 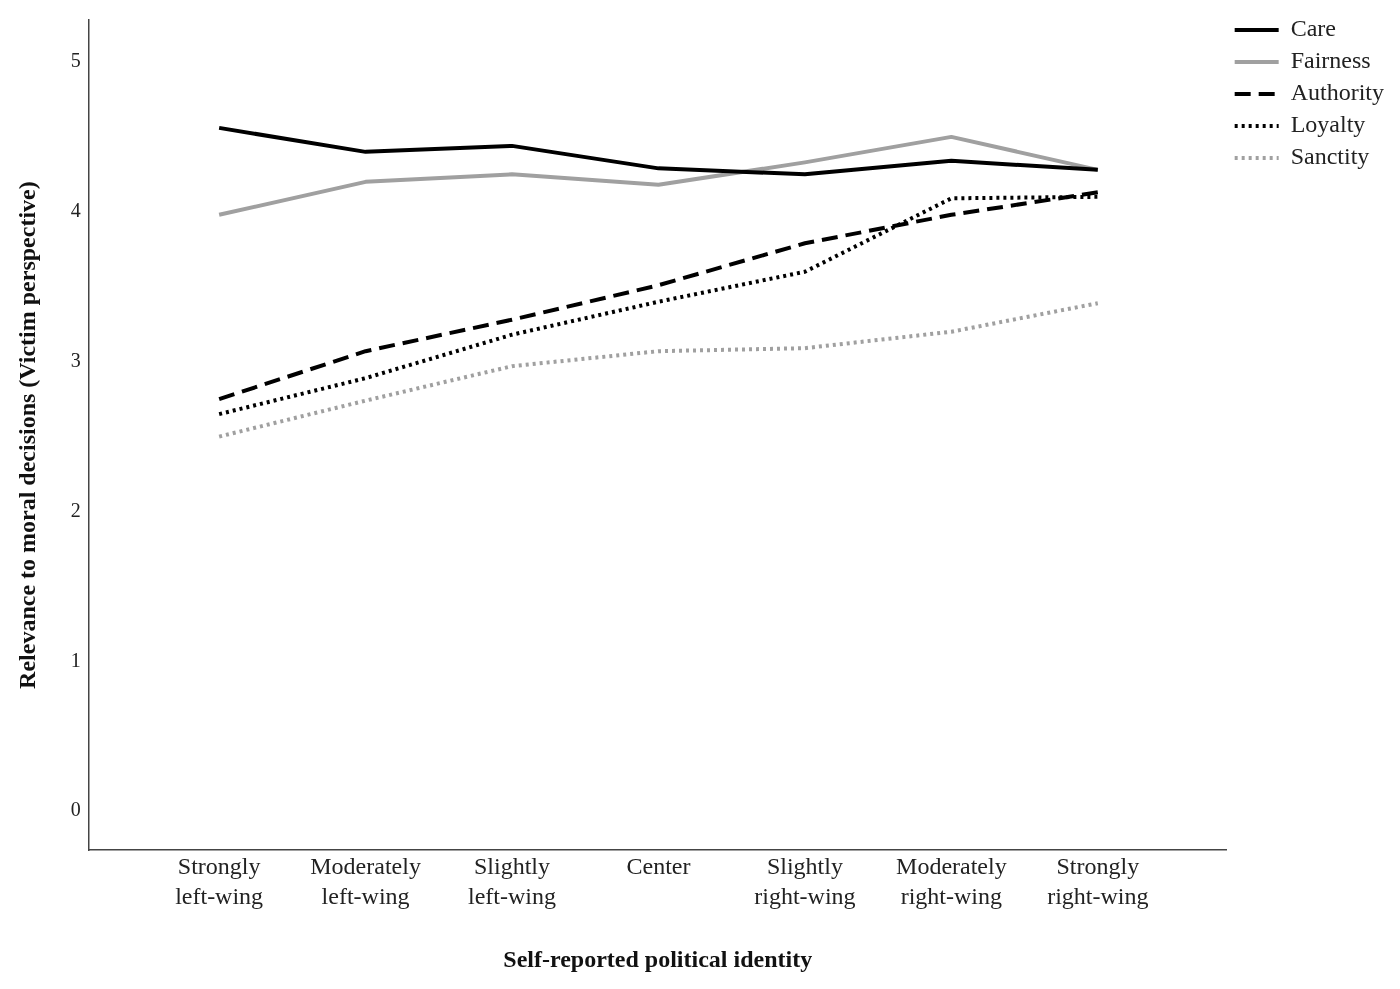 What do you see at coordinates (365, 881) in the screenshot?
I see `x-tick-label: Moderately left-wing` at bounding box center [365, 881].